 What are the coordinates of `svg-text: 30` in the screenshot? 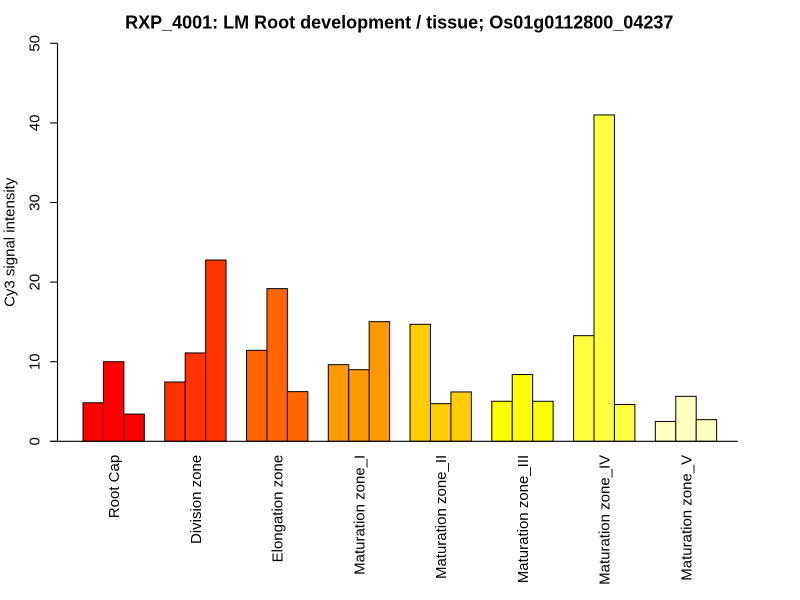 It's located at (35, 202).